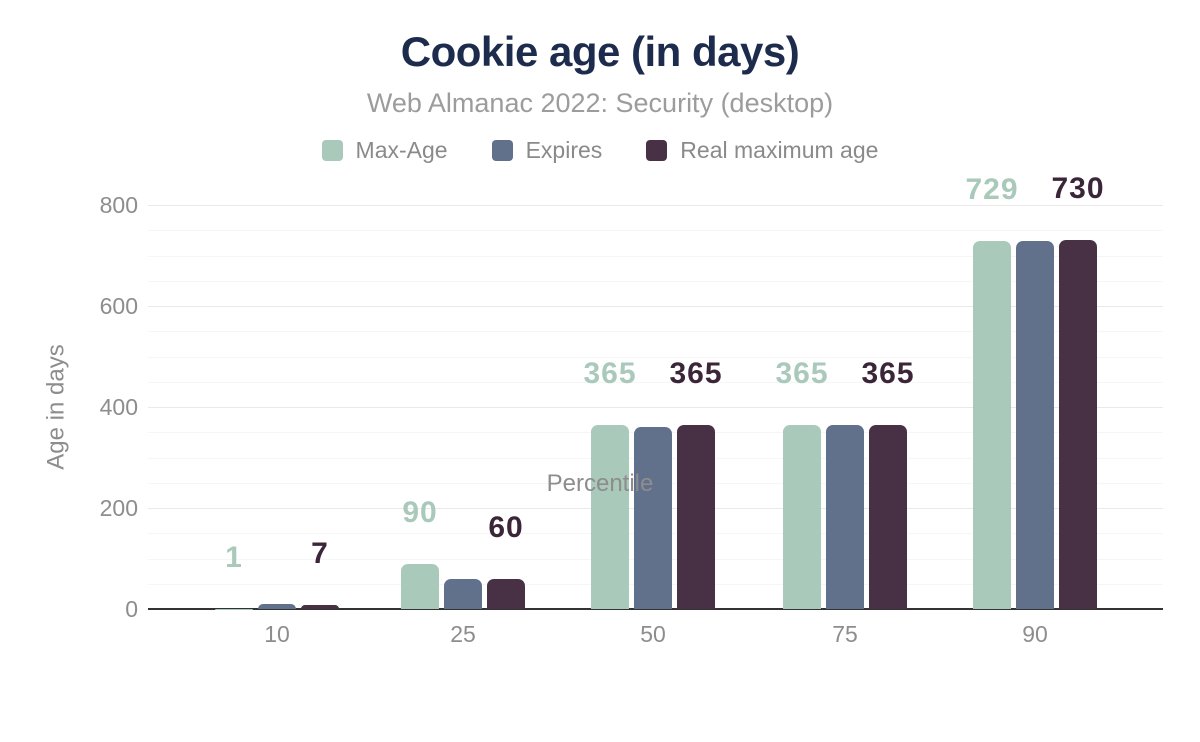  I want to click on legend-item-real-maximum-age: Real maximum age, so click(762, 150).